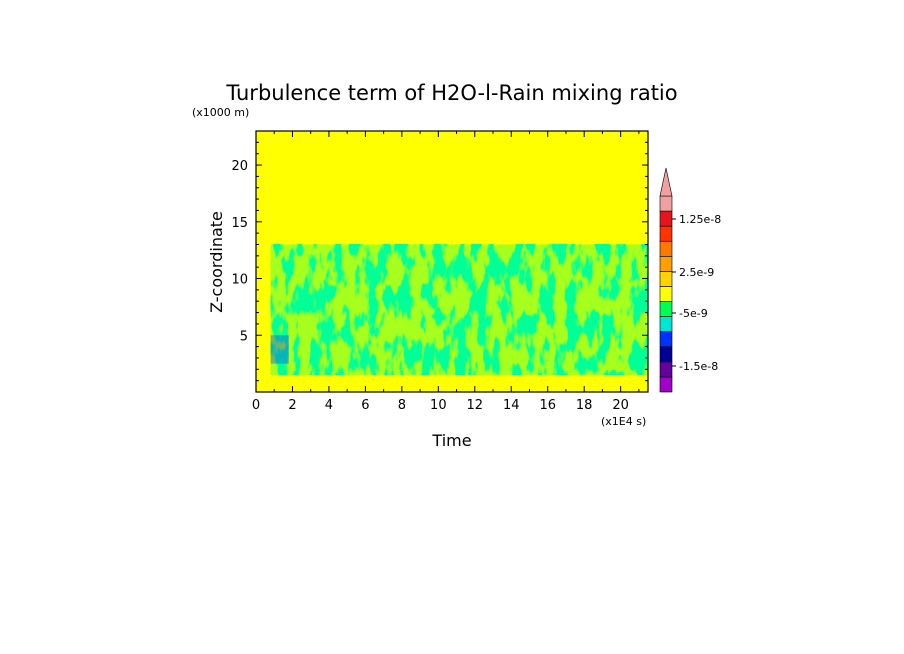 This screenshot has height=654, width=904. What do you see at coordinates (292, 405) in the screenshot?
I see `x-tick-label: 2` at bounding box center [292, 405].